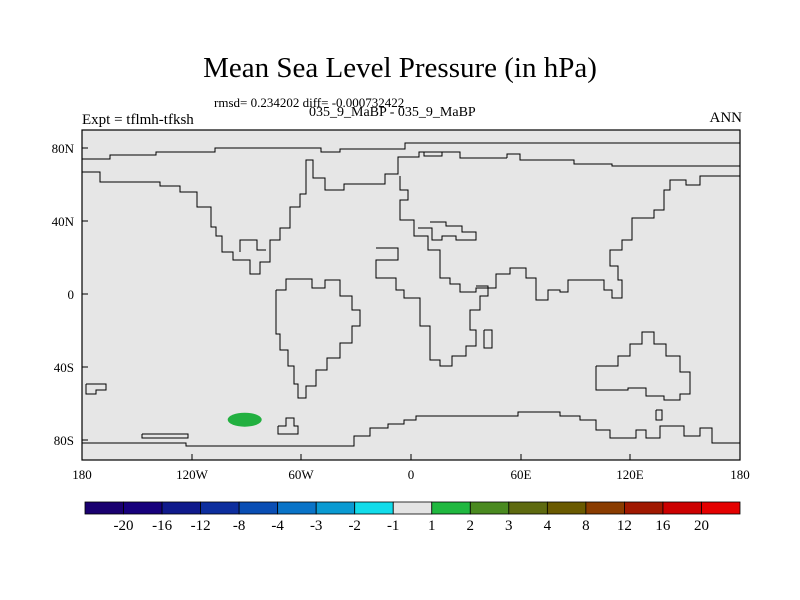  What do you see at coordinates (62, 221) in the screenshot?
I see `lat-label-40n: 40N` at bounding box center [62, 221].